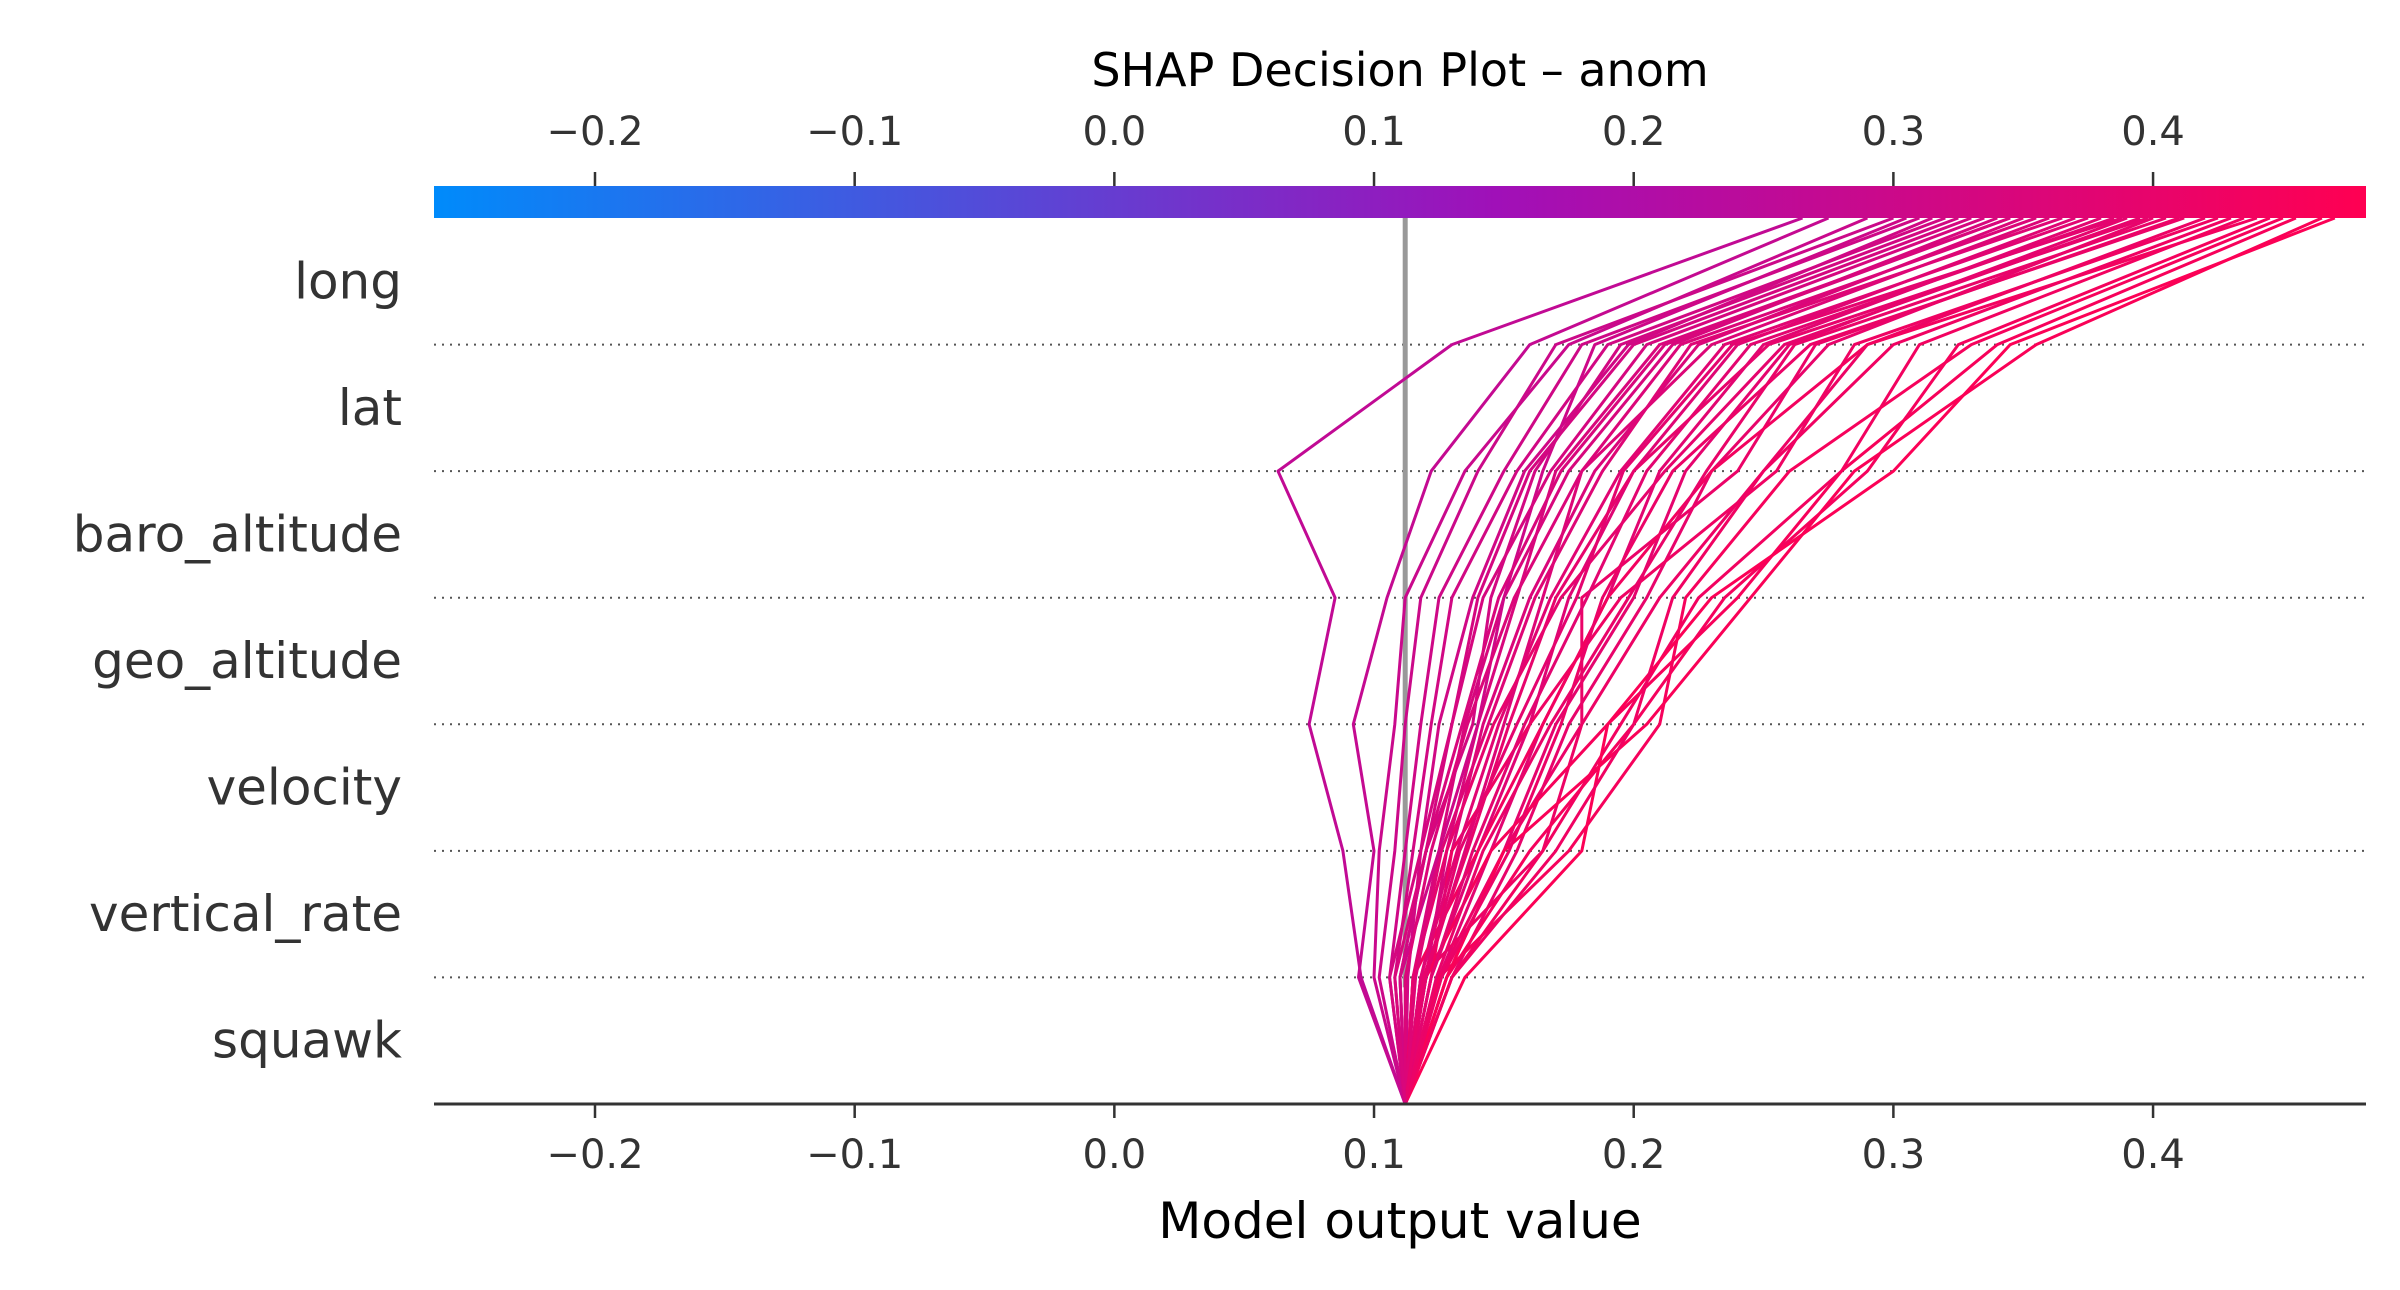 The width and height of the screenshot is (2400, 1290). I want to click on feature-label: lat, so click(370, 408).